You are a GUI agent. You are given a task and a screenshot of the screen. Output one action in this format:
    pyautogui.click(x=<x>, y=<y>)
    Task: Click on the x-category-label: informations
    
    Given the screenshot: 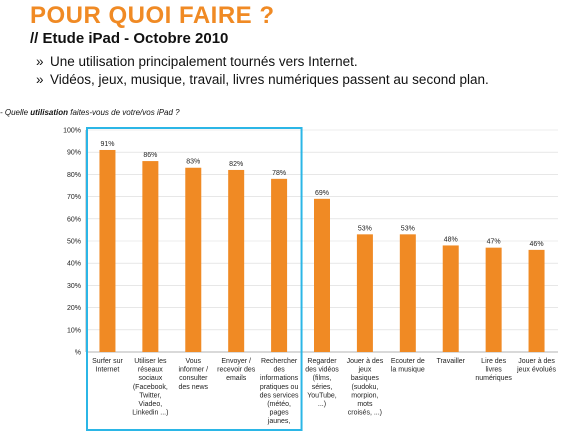 What is the action you would take?
    pyautogui.click(x=279, y=378)
    